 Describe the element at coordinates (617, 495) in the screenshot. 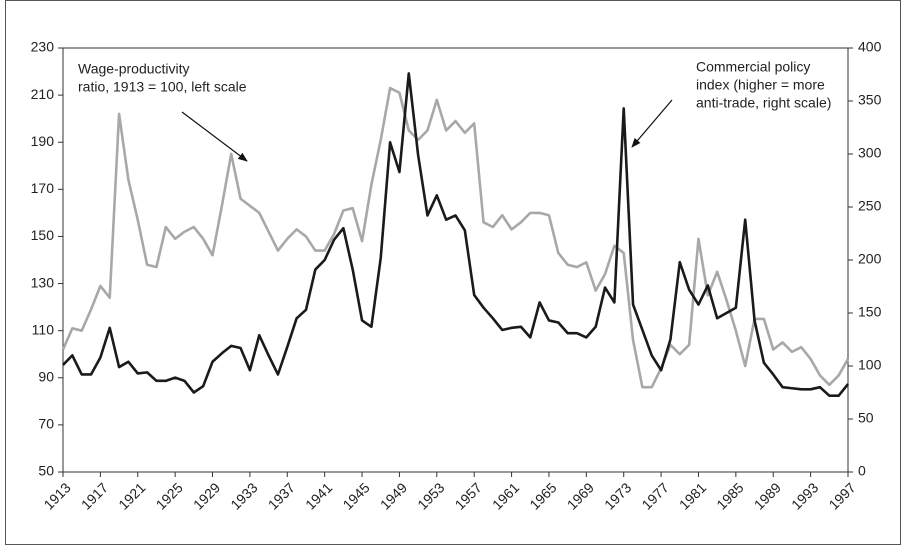

I see `x-tick-label: 1973` at that location.